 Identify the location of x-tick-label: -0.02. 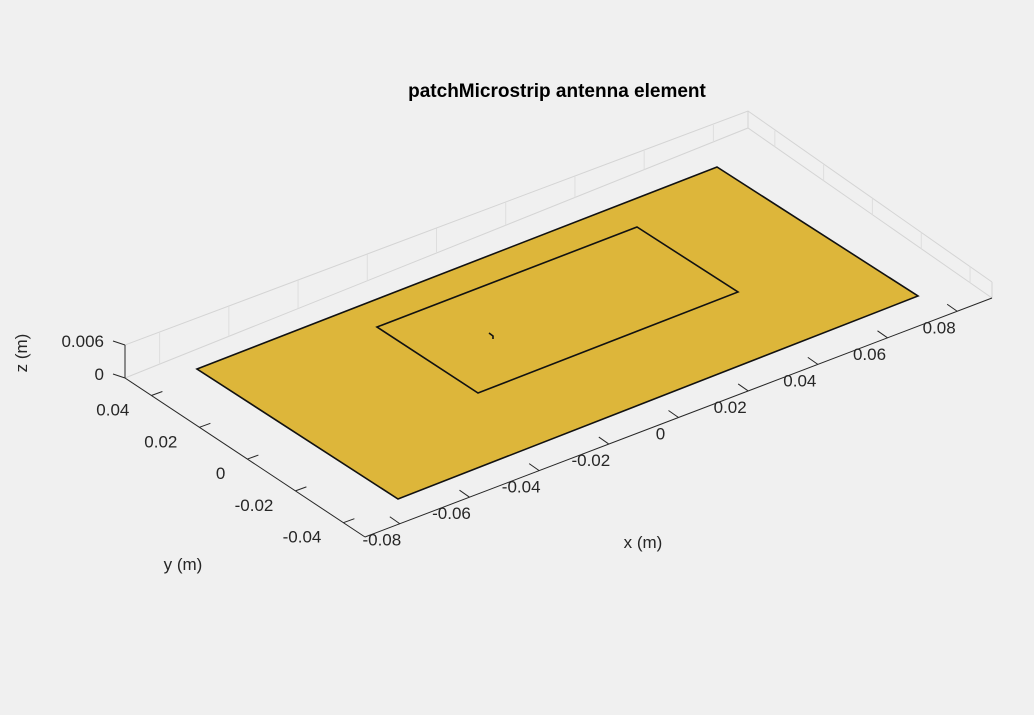
(590, 460).